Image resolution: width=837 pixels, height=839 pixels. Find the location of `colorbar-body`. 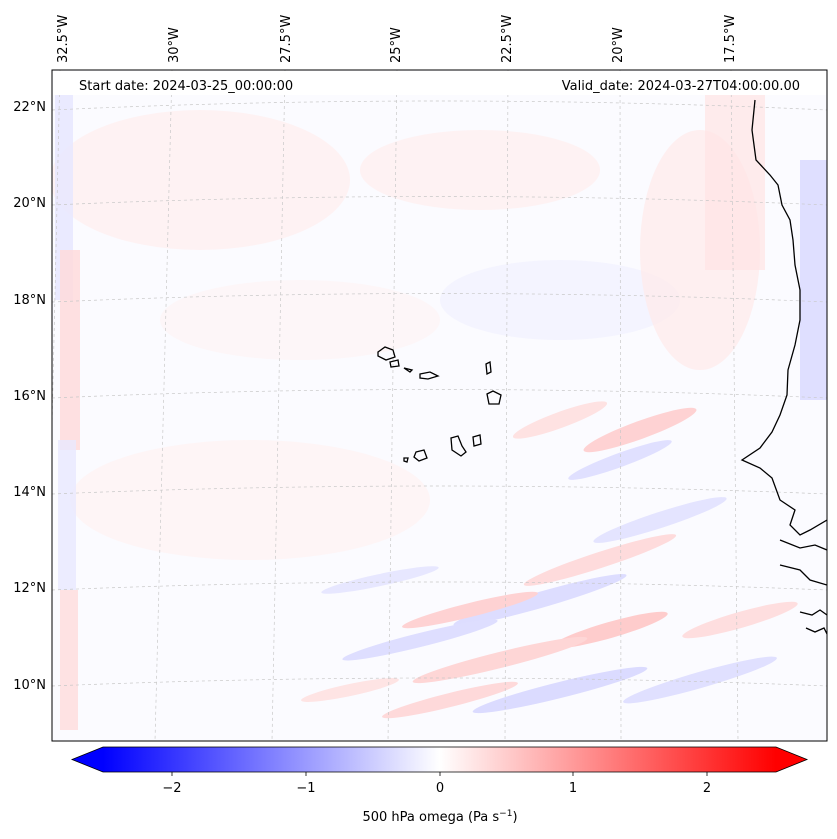

colorbar-body is located at coordinates (439, 759).